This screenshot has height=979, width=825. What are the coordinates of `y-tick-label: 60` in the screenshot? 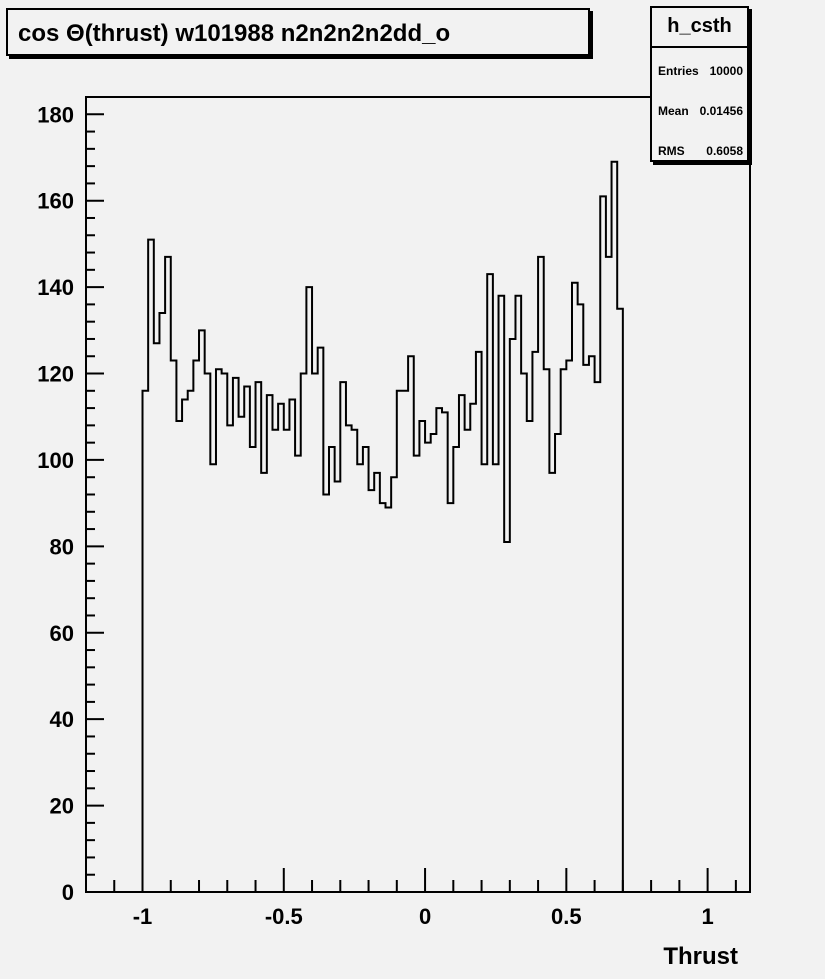 It's located at (62, 633).